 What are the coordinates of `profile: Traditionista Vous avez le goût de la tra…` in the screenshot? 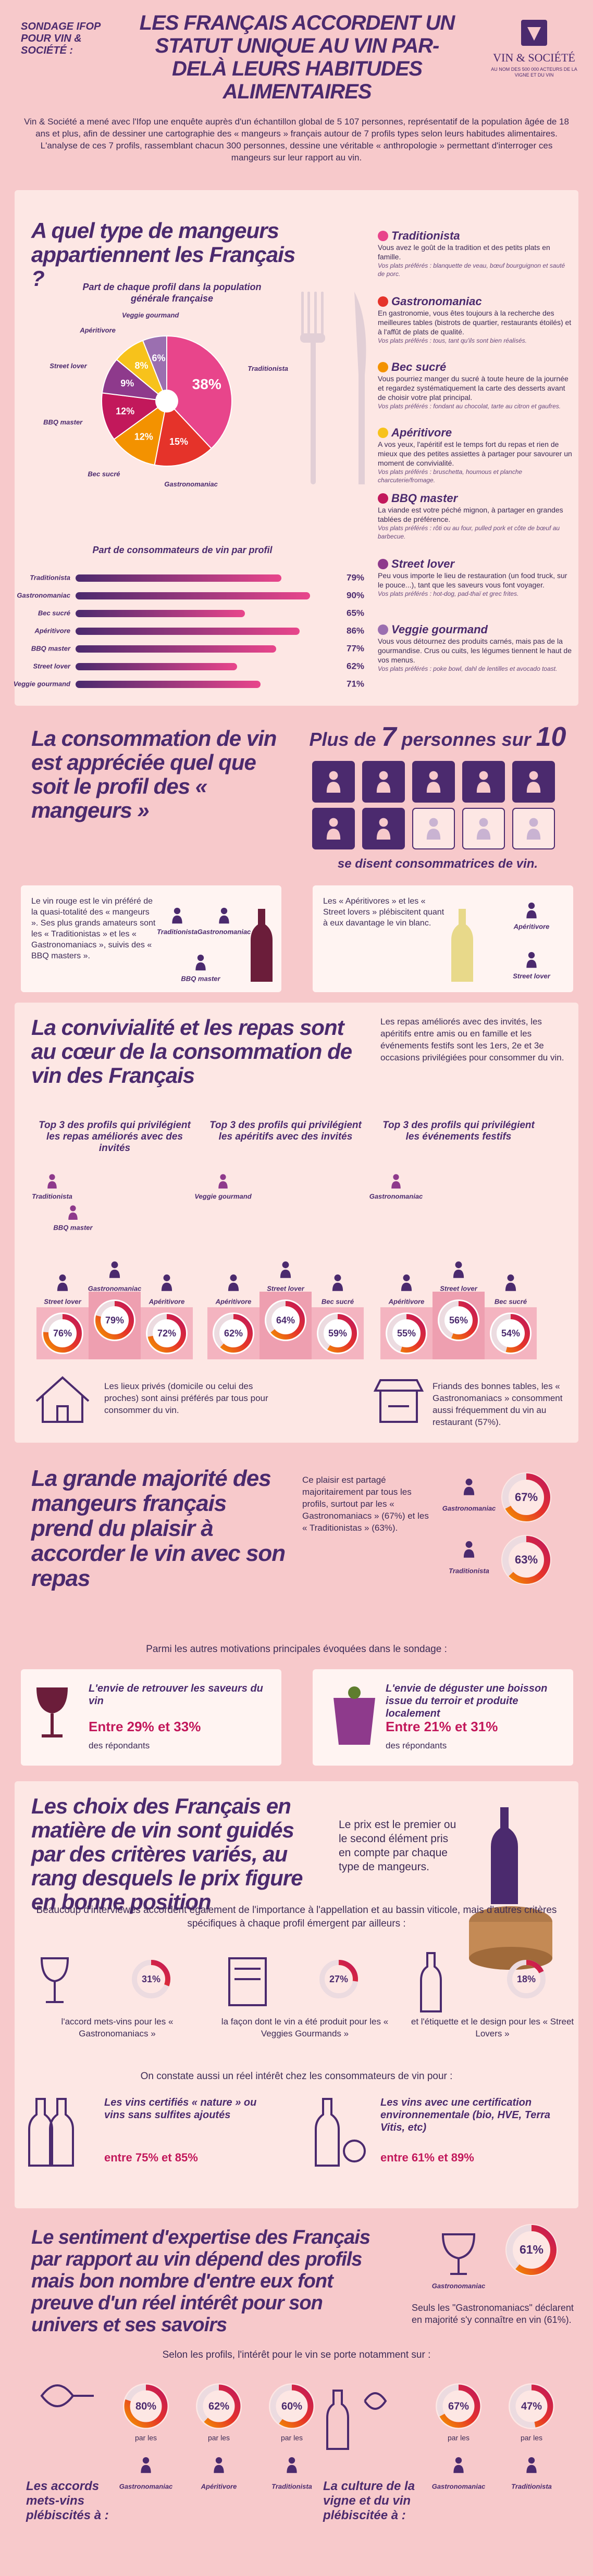 It's located at (475, 253).